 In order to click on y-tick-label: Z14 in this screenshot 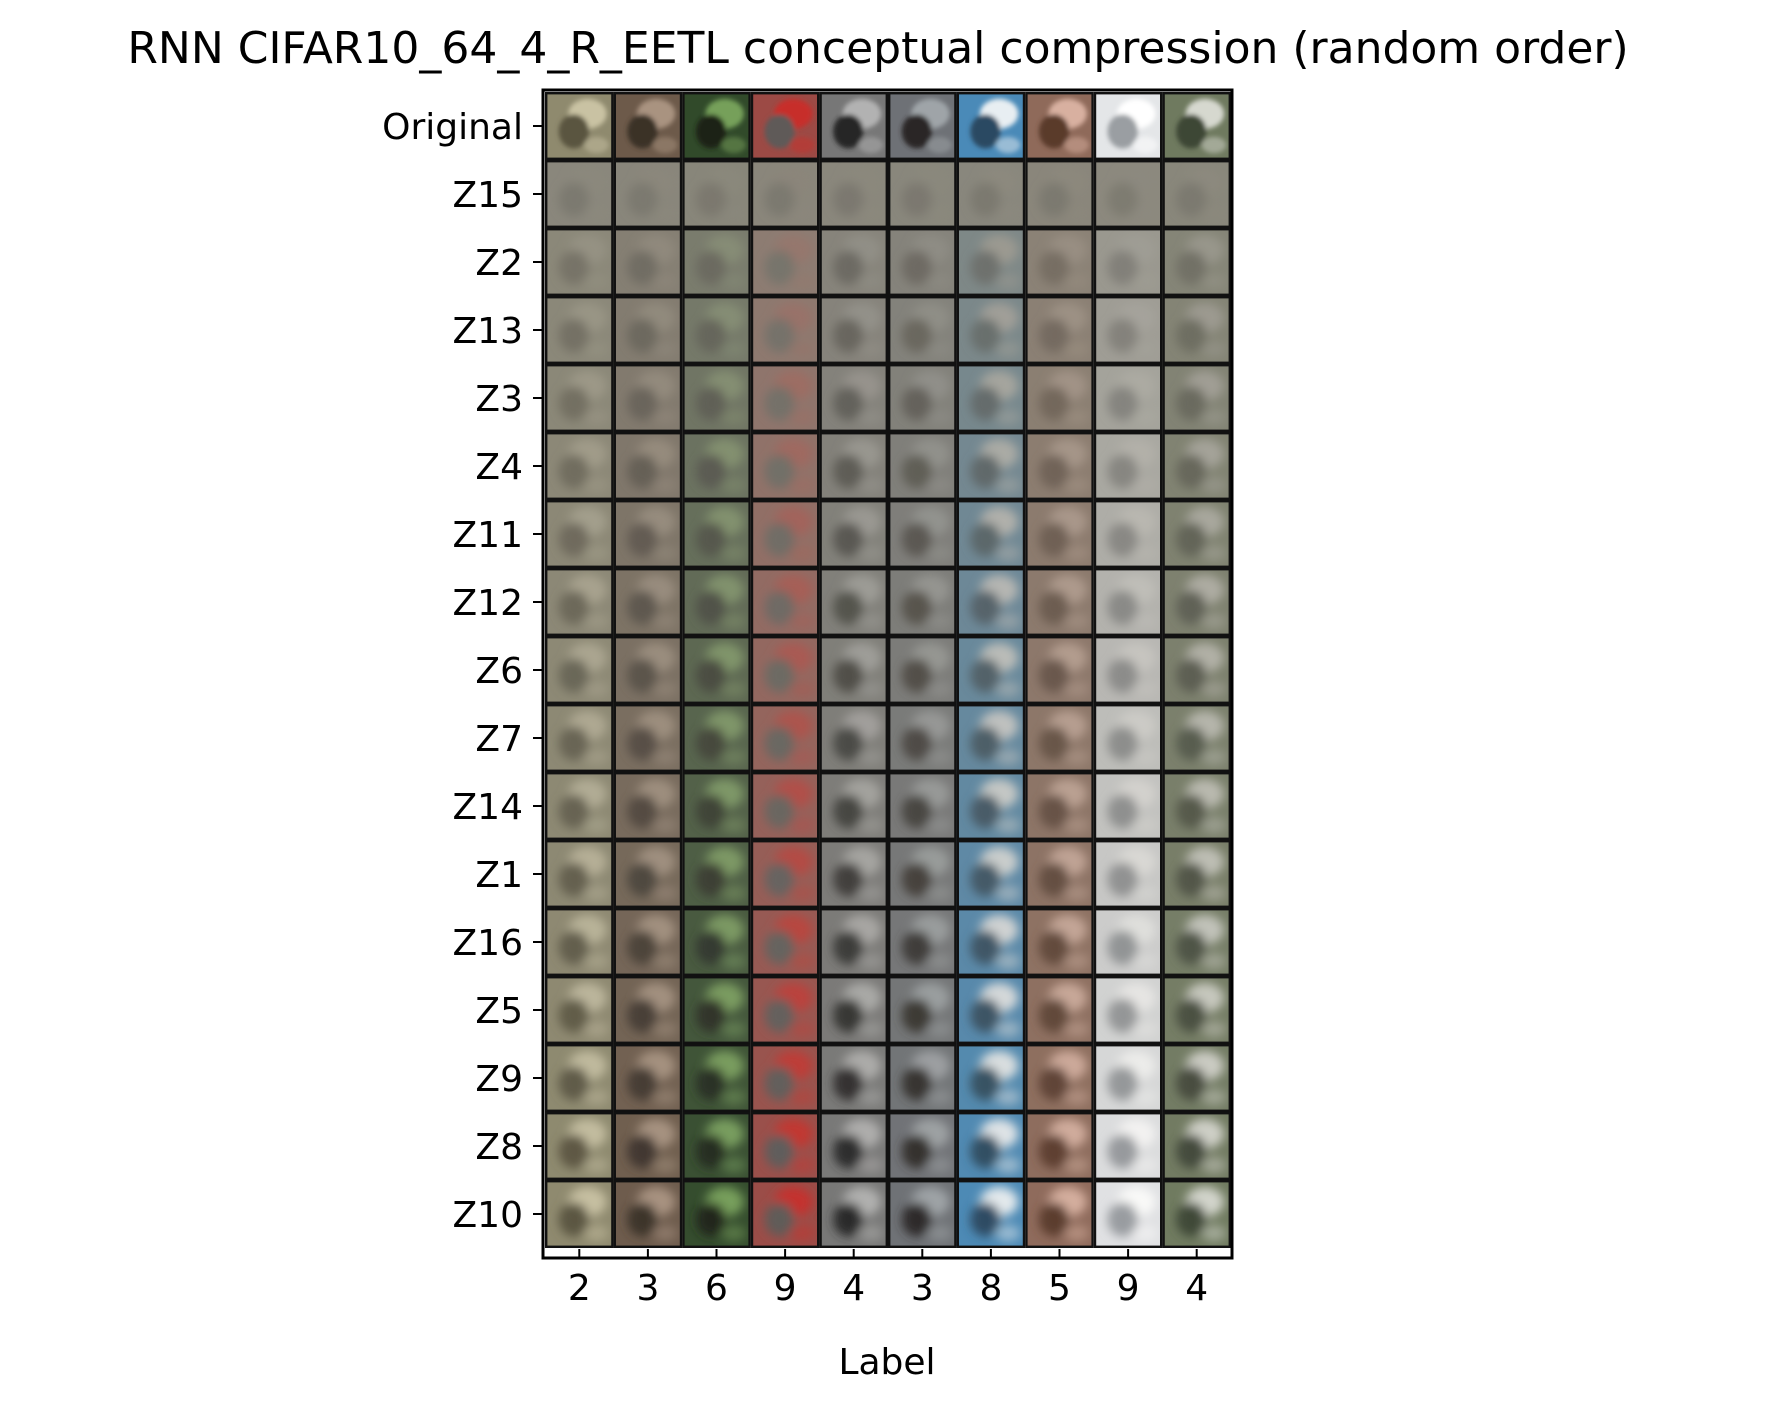, I will do `click(488, 807)`.